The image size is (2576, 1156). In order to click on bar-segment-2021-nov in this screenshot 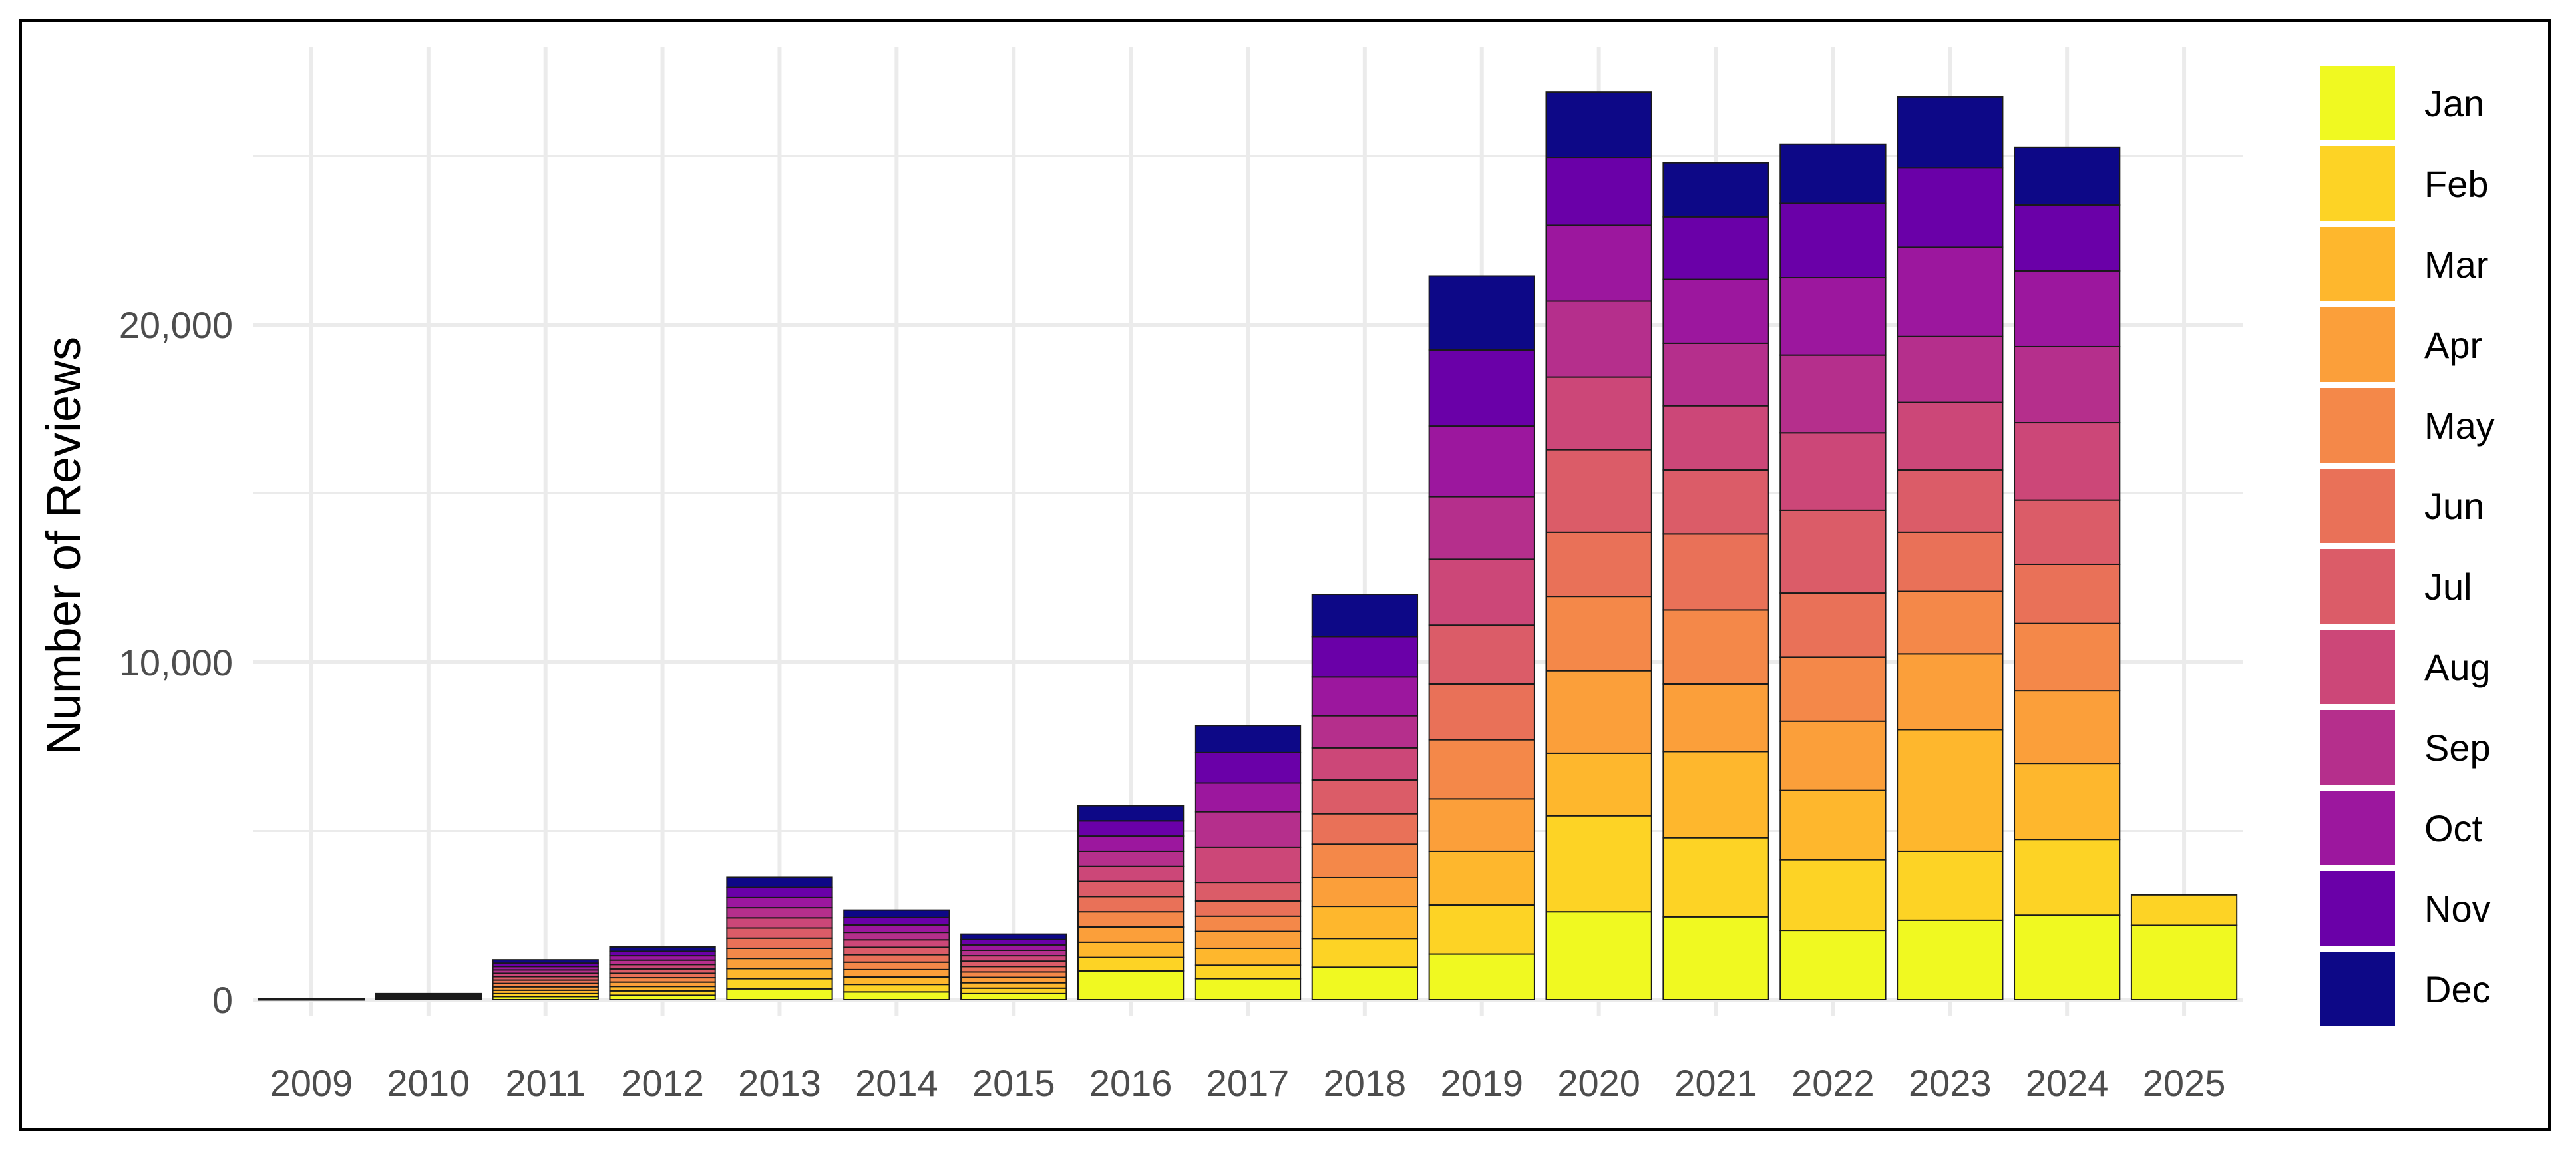, I will do `click(1716, 248)`.